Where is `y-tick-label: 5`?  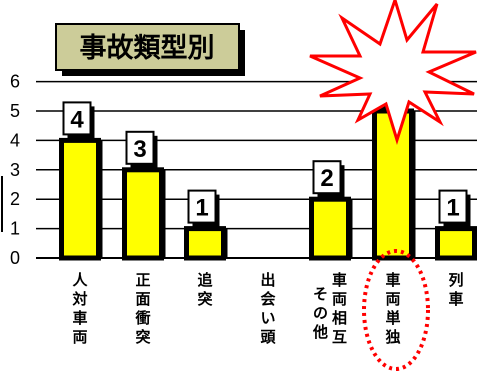 y-tick-label: 5 is located at coordinates (15, 111).